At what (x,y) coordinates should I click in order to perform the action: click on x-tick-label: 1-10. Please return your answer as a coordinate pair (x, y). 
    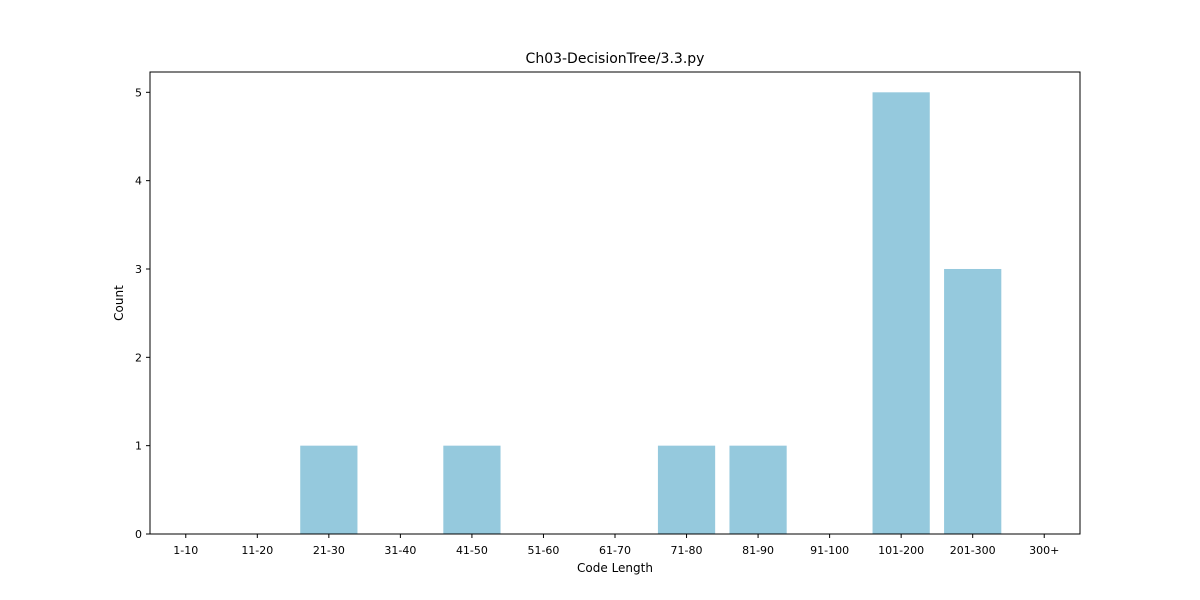
    Looking at the image, I should click on (185, 550).